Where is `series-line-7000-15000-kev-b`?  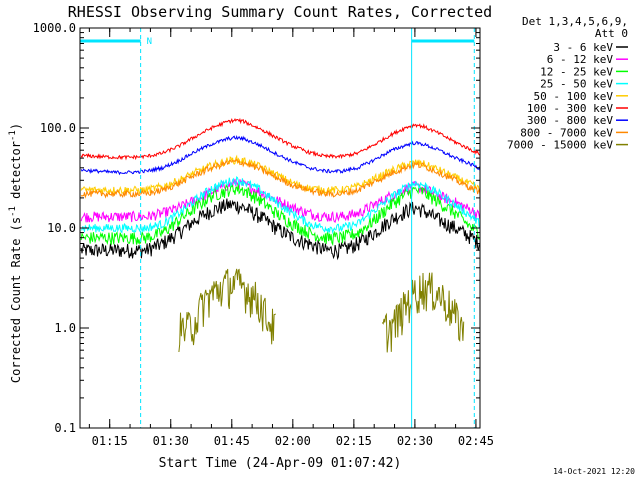
series-line-7000-15000-kev-b is located at coordinates (423, 312).